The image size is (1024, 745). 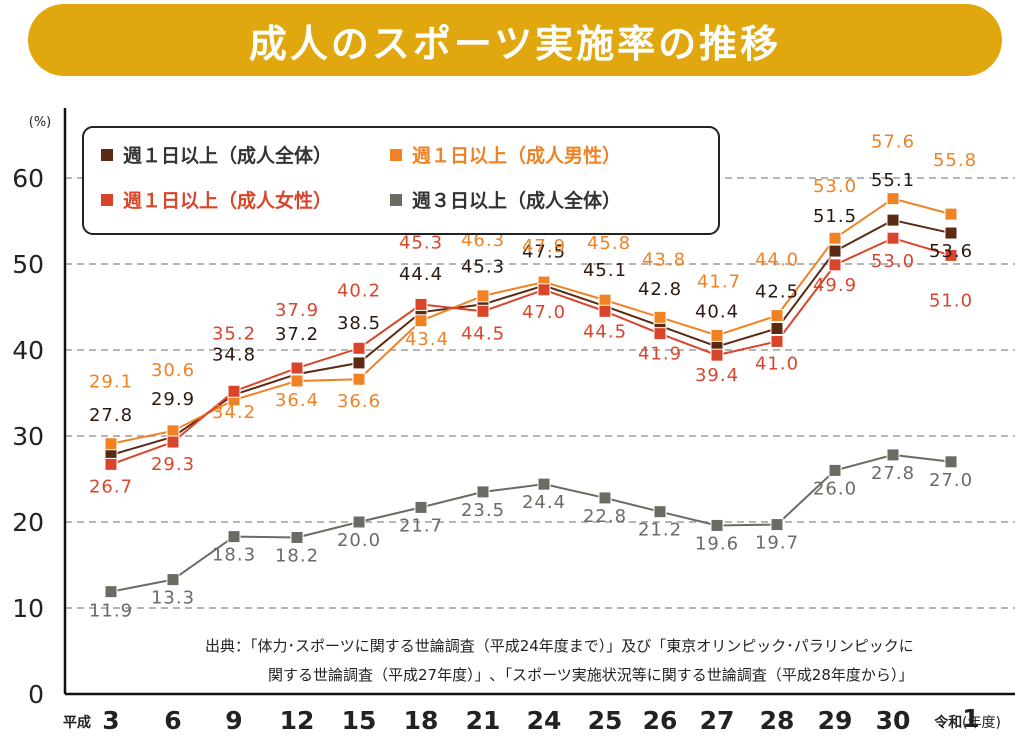 I want to click on data-label: 21.7, so click(x=421, y=525).